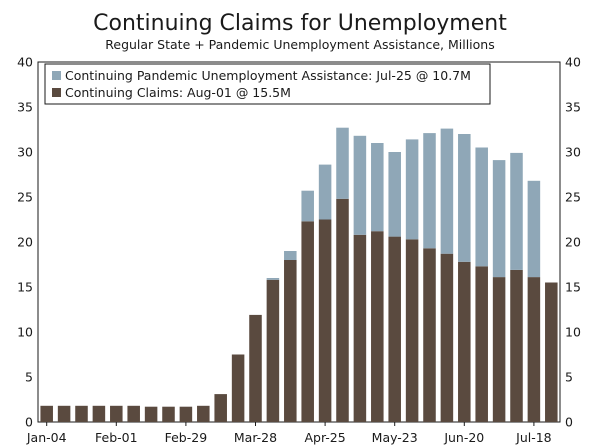 The image size is (600, 447). I want to click on y-tick-right-35: 35, so click(573, 107).